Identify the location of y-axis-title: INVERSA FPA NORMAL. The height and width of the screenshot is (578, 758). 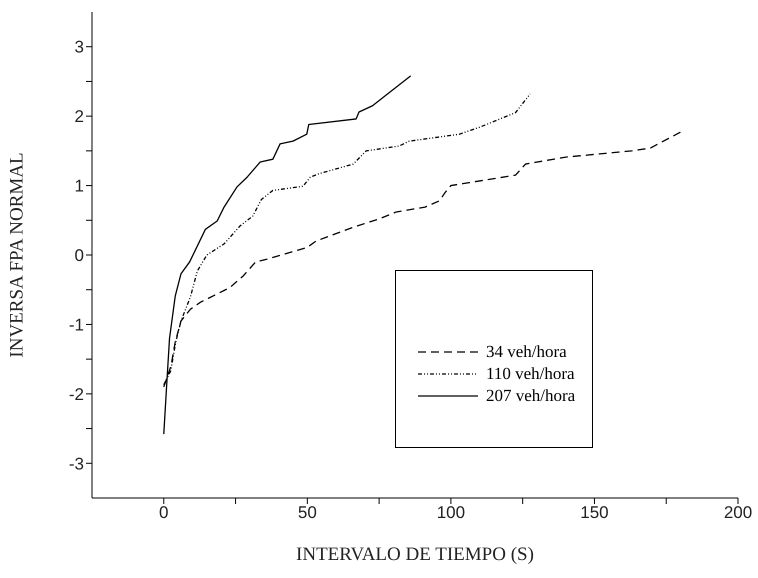
(17, 255).